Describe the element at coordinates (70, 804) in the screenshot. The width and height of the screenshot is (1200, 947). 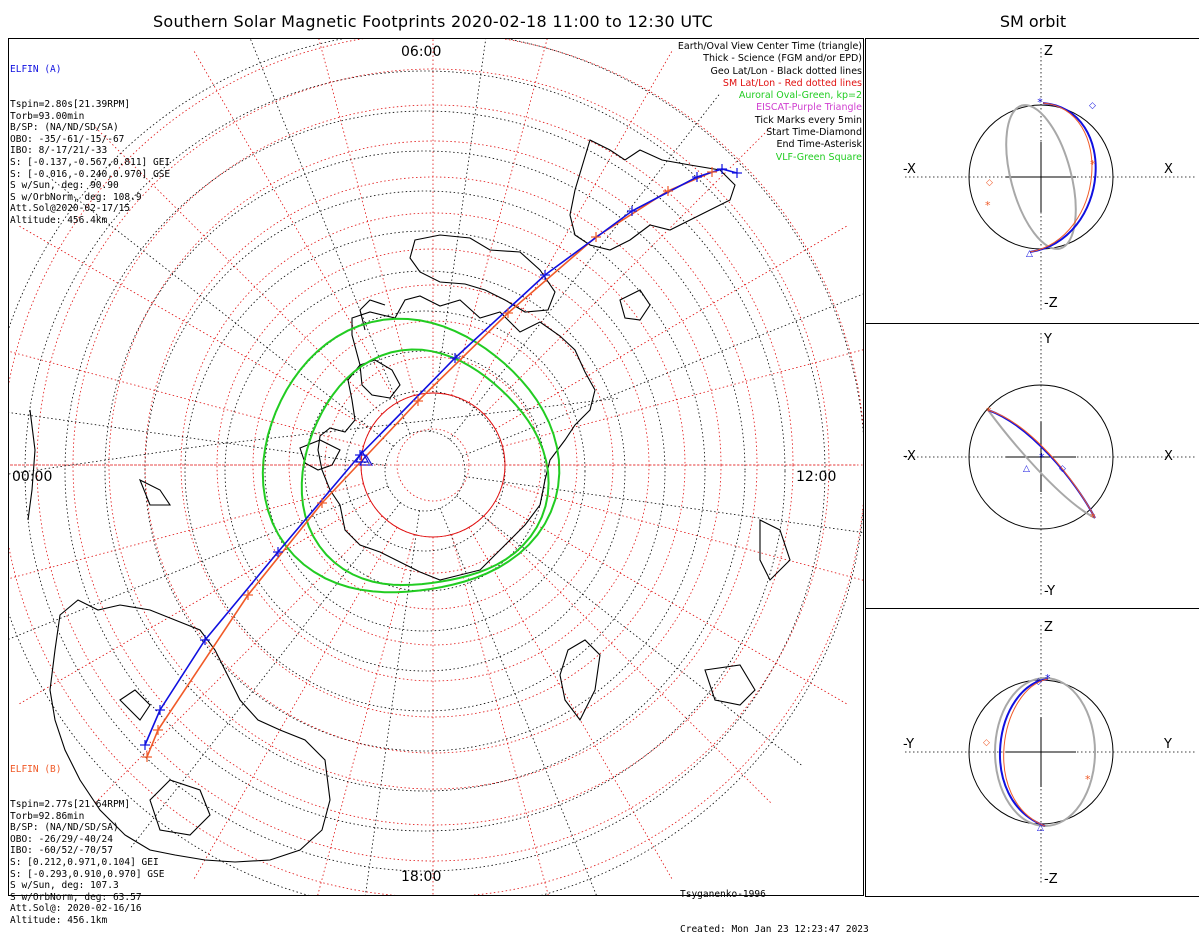
I see `elfin-b-param-line: Tspin=2.77s[21.64RPM]` at that location.